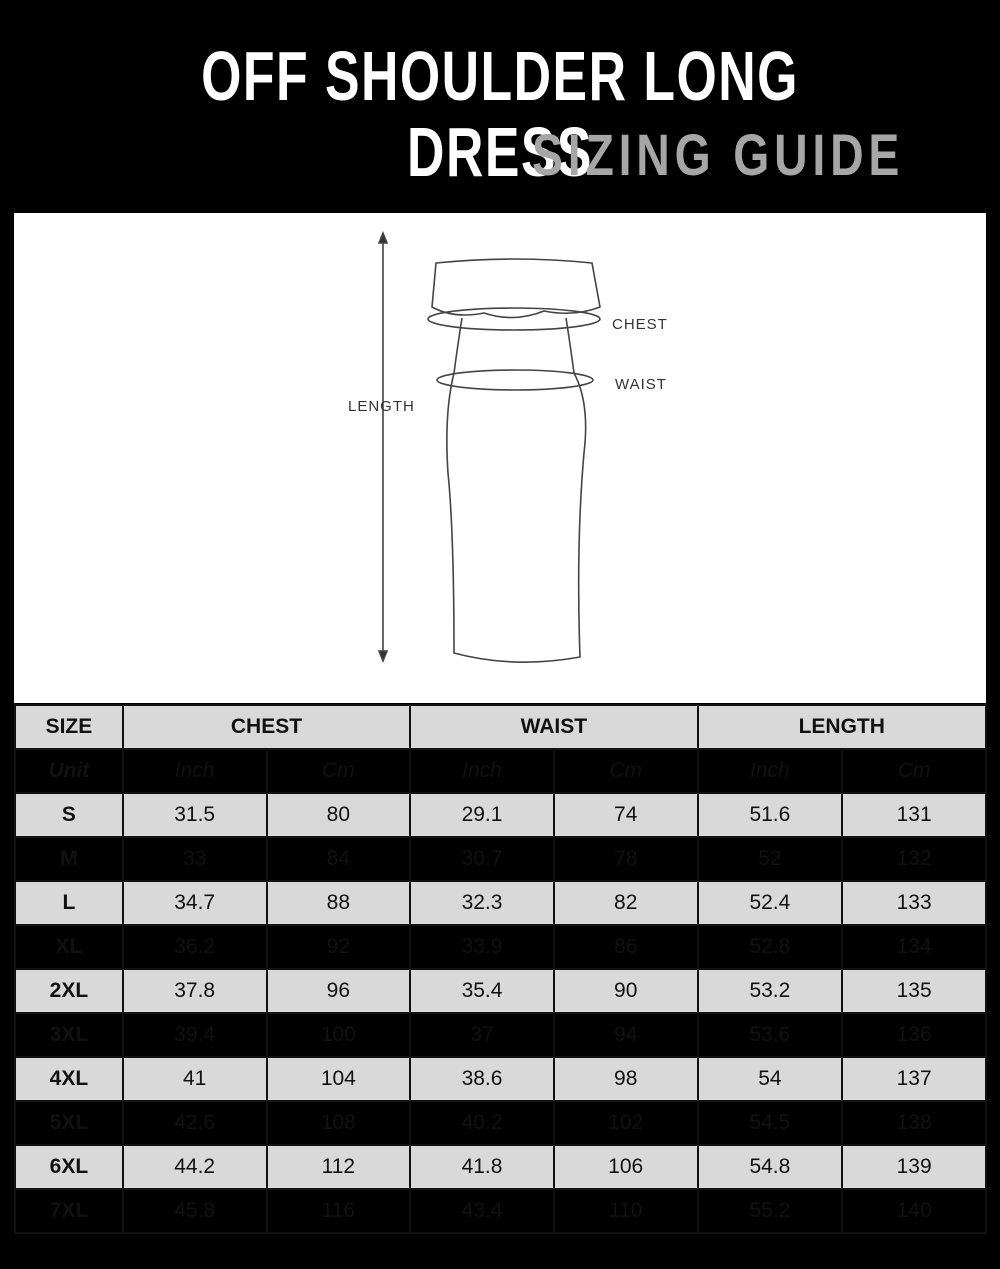  What do you see at coordinates (69, 815) in the screenshot?
I see `size-cell: S` at bounding box center [69, 815].